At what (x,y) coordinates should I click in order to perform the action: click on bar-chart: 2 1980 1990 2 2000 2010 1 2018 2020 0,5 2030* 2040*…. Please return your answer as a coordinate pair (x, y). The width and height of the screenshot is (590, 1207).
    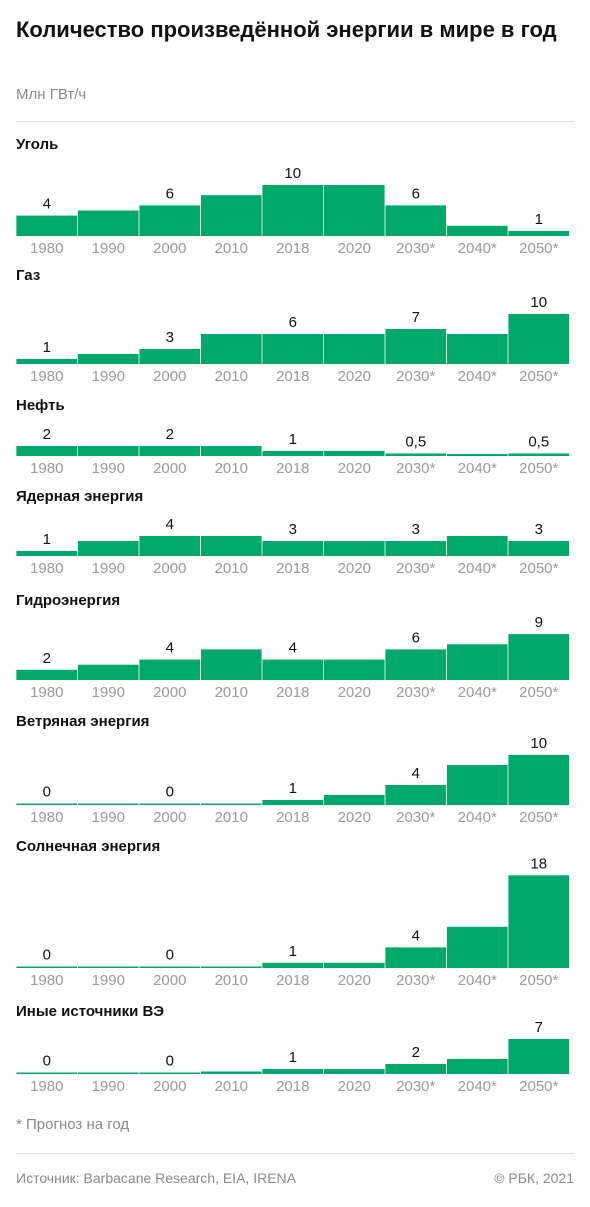
    Looking at the image, I should click on (293, 451).